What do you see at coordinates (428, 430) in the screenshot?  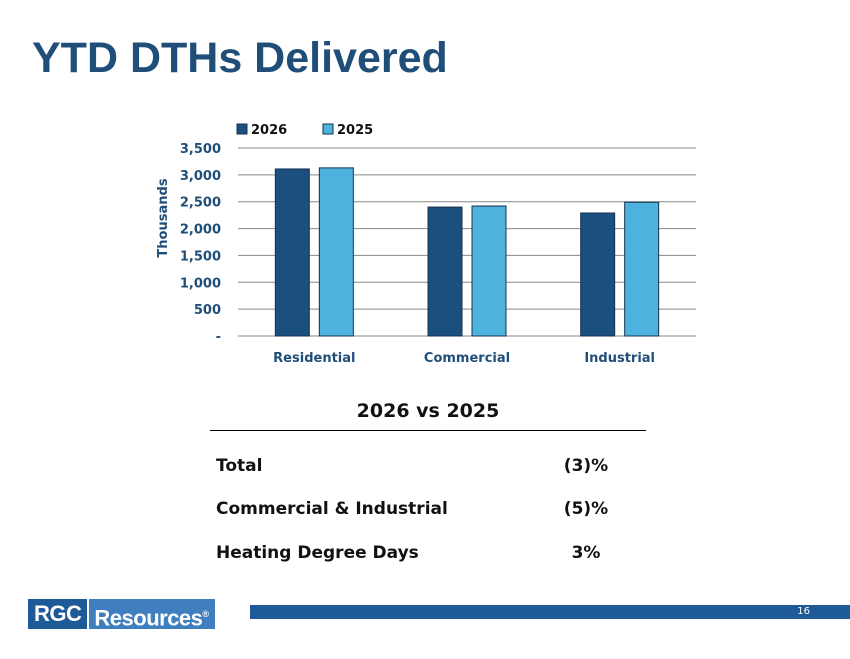 I see `comparison-divider` at bounding box center [428, 430].